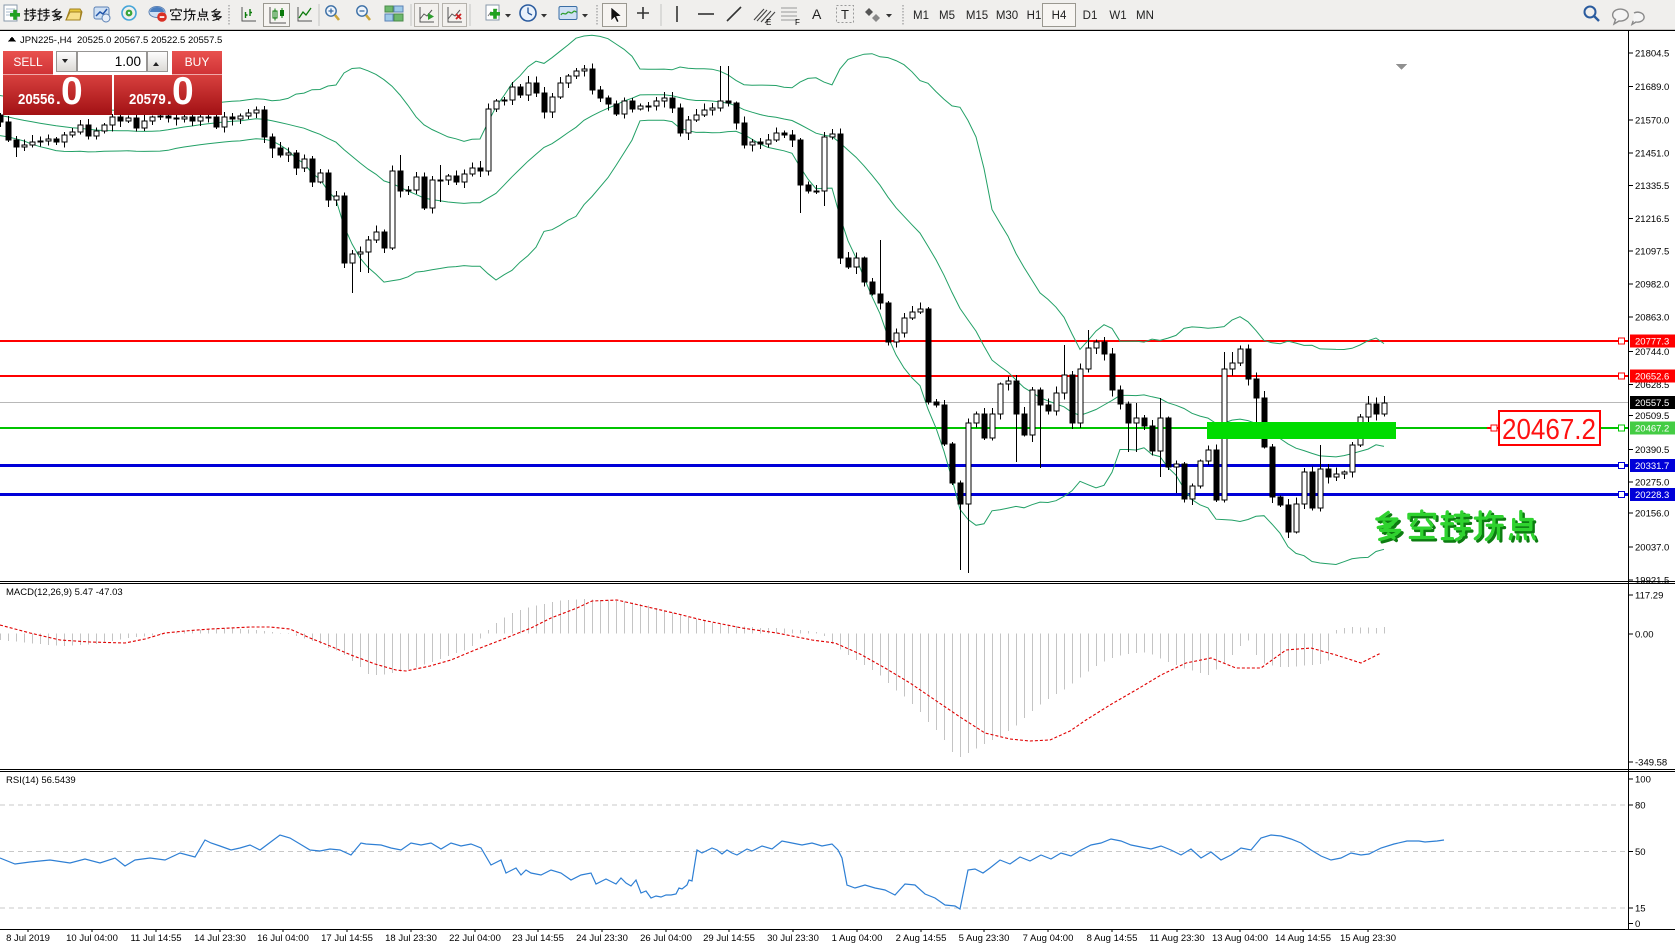 The height and width of the screenshot is (950, 1675). What do you see at coordinates (1303, 938) in the screenshot?
I see `svg-text: 14 Aug 14:55` at bounding box center [1303, 938].